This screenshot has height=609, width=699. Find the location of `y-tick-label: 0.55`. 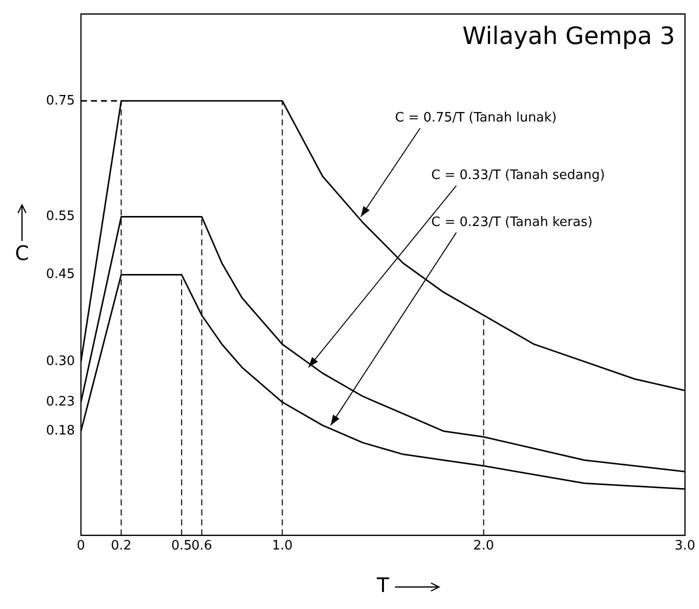

y-tick-label: 0.55 is located at coordinates (60, 216).